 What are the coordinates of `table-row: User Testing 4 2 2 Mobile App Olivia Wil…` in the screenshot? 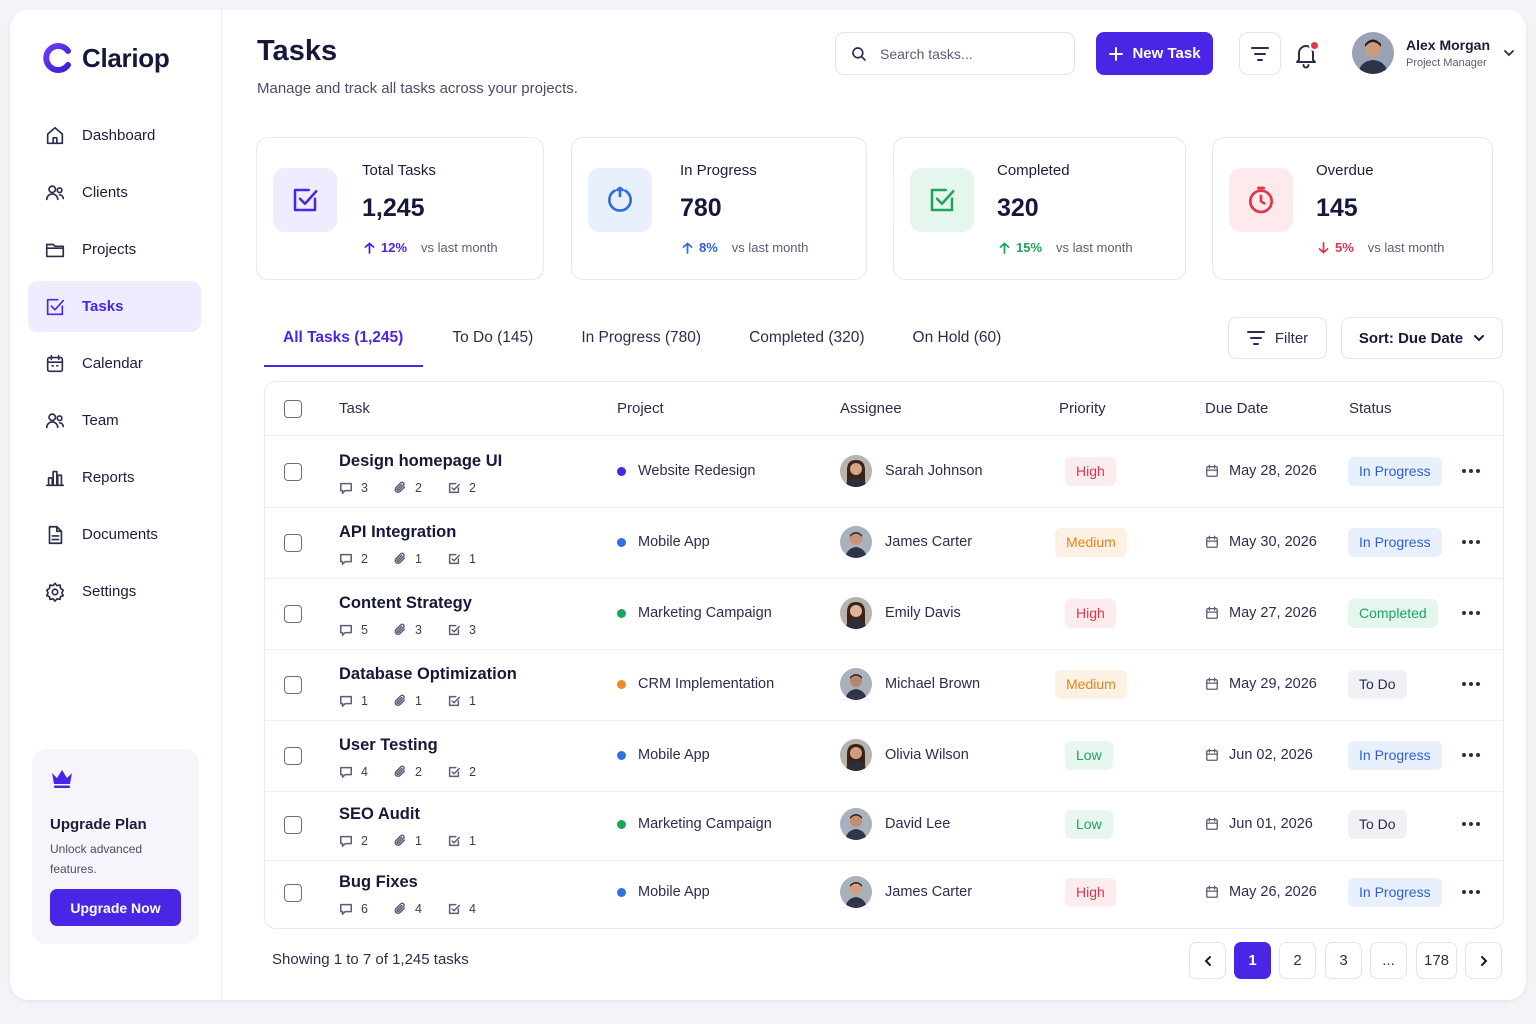 It's located at (884, 756).